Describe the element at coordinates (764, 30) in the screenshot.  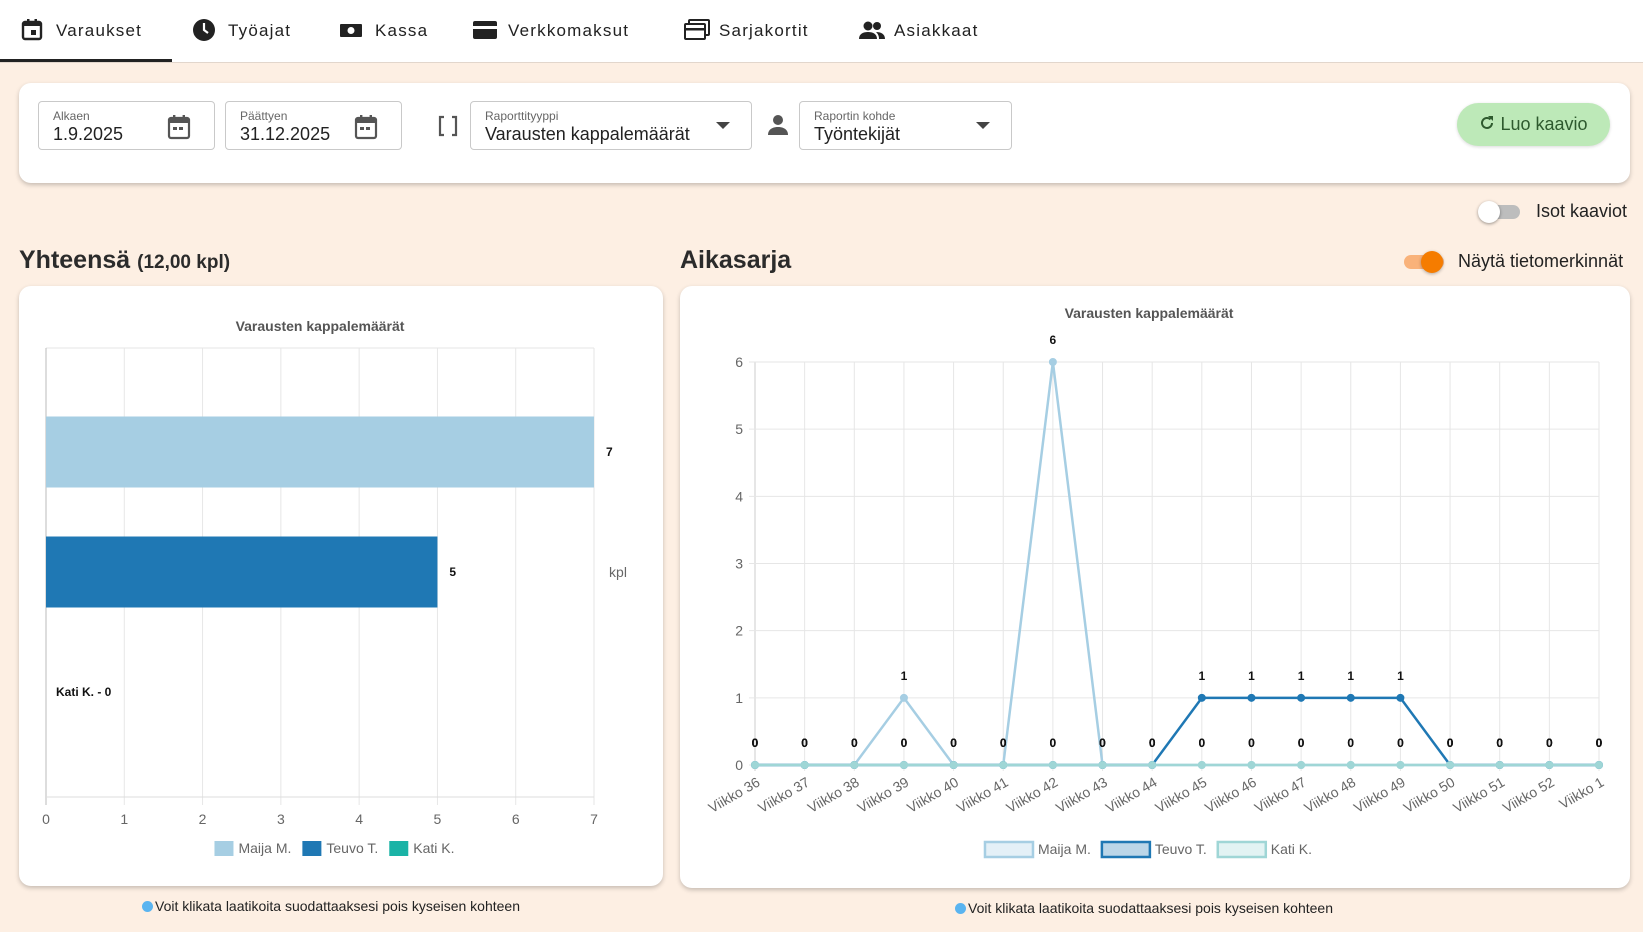
I see `tab-label: Sarjakortit` at that location.